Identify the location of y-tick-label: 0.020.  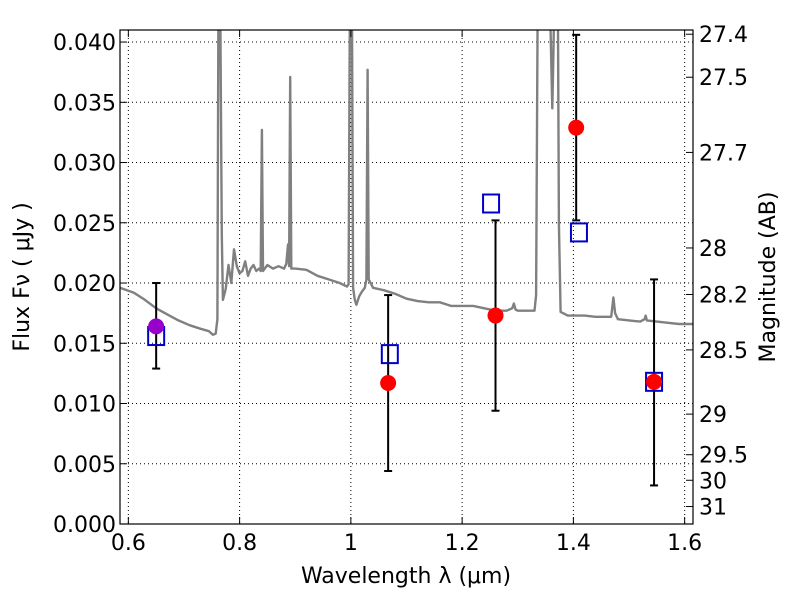
(84, 284).